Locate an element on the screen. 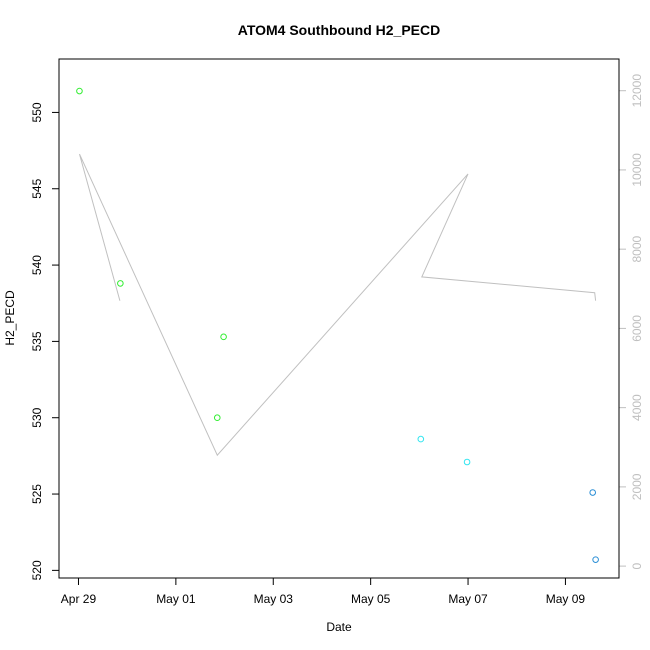 The image size is (650, 650). y2-tick-label: 0 is located at coordinates (637, 565).